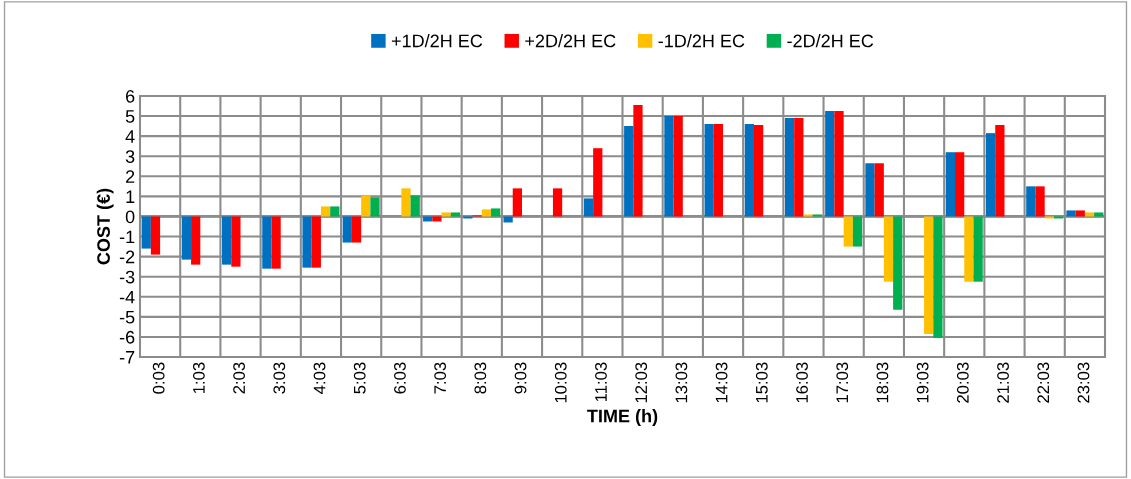 This screenshot has width=1131, height=479. What do you see at coordinates (641, 382) in the screenshot?
I see `x-tick-label: 12:03` at bounding box center [641, 382].